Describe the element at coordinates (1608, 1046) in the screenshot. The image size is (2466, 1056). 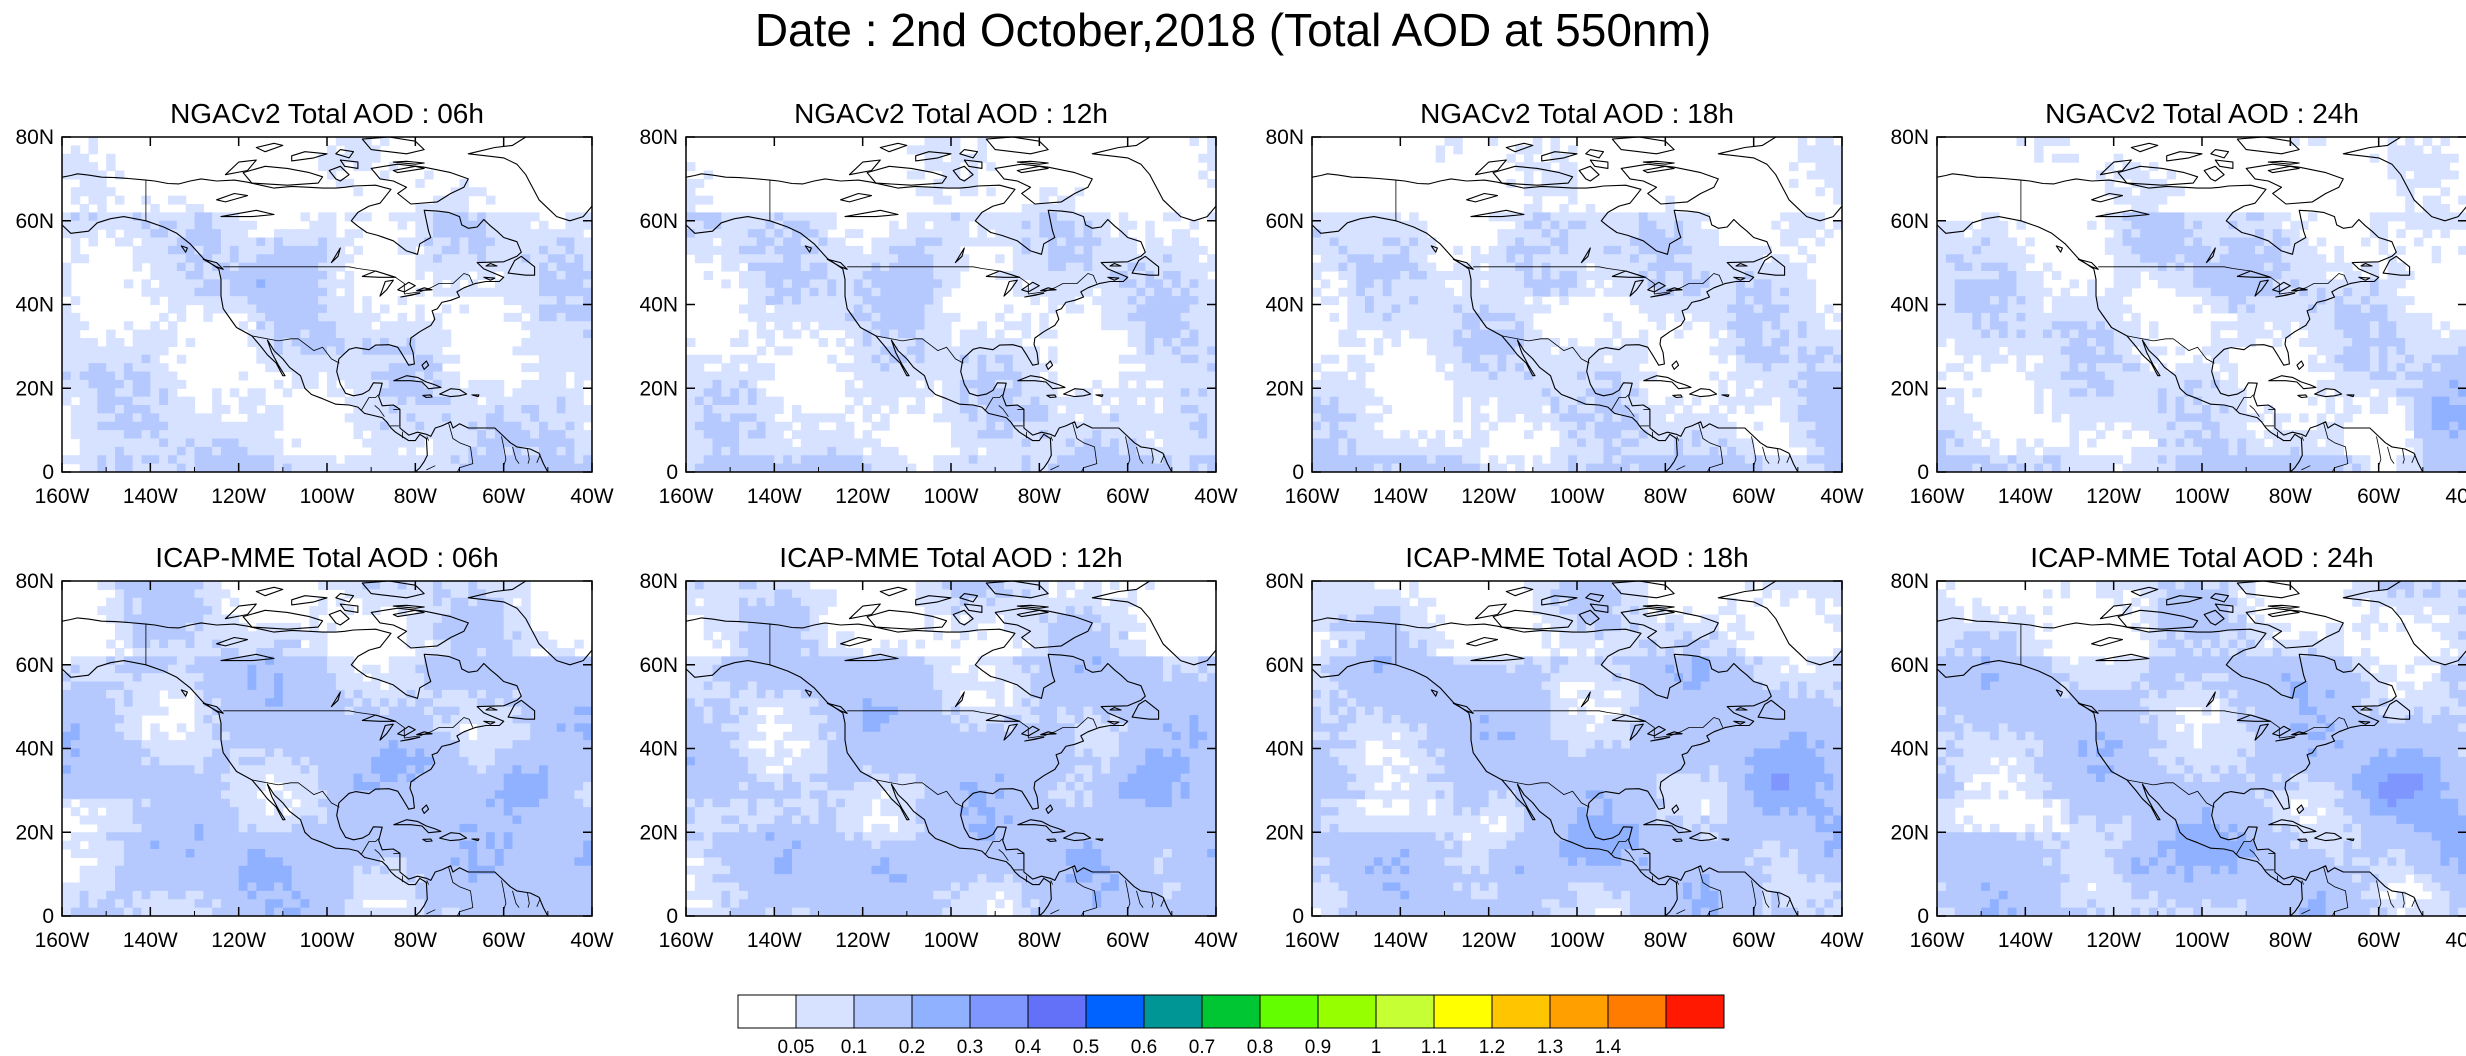
I see `colorbar-label: 1.4` at that location.